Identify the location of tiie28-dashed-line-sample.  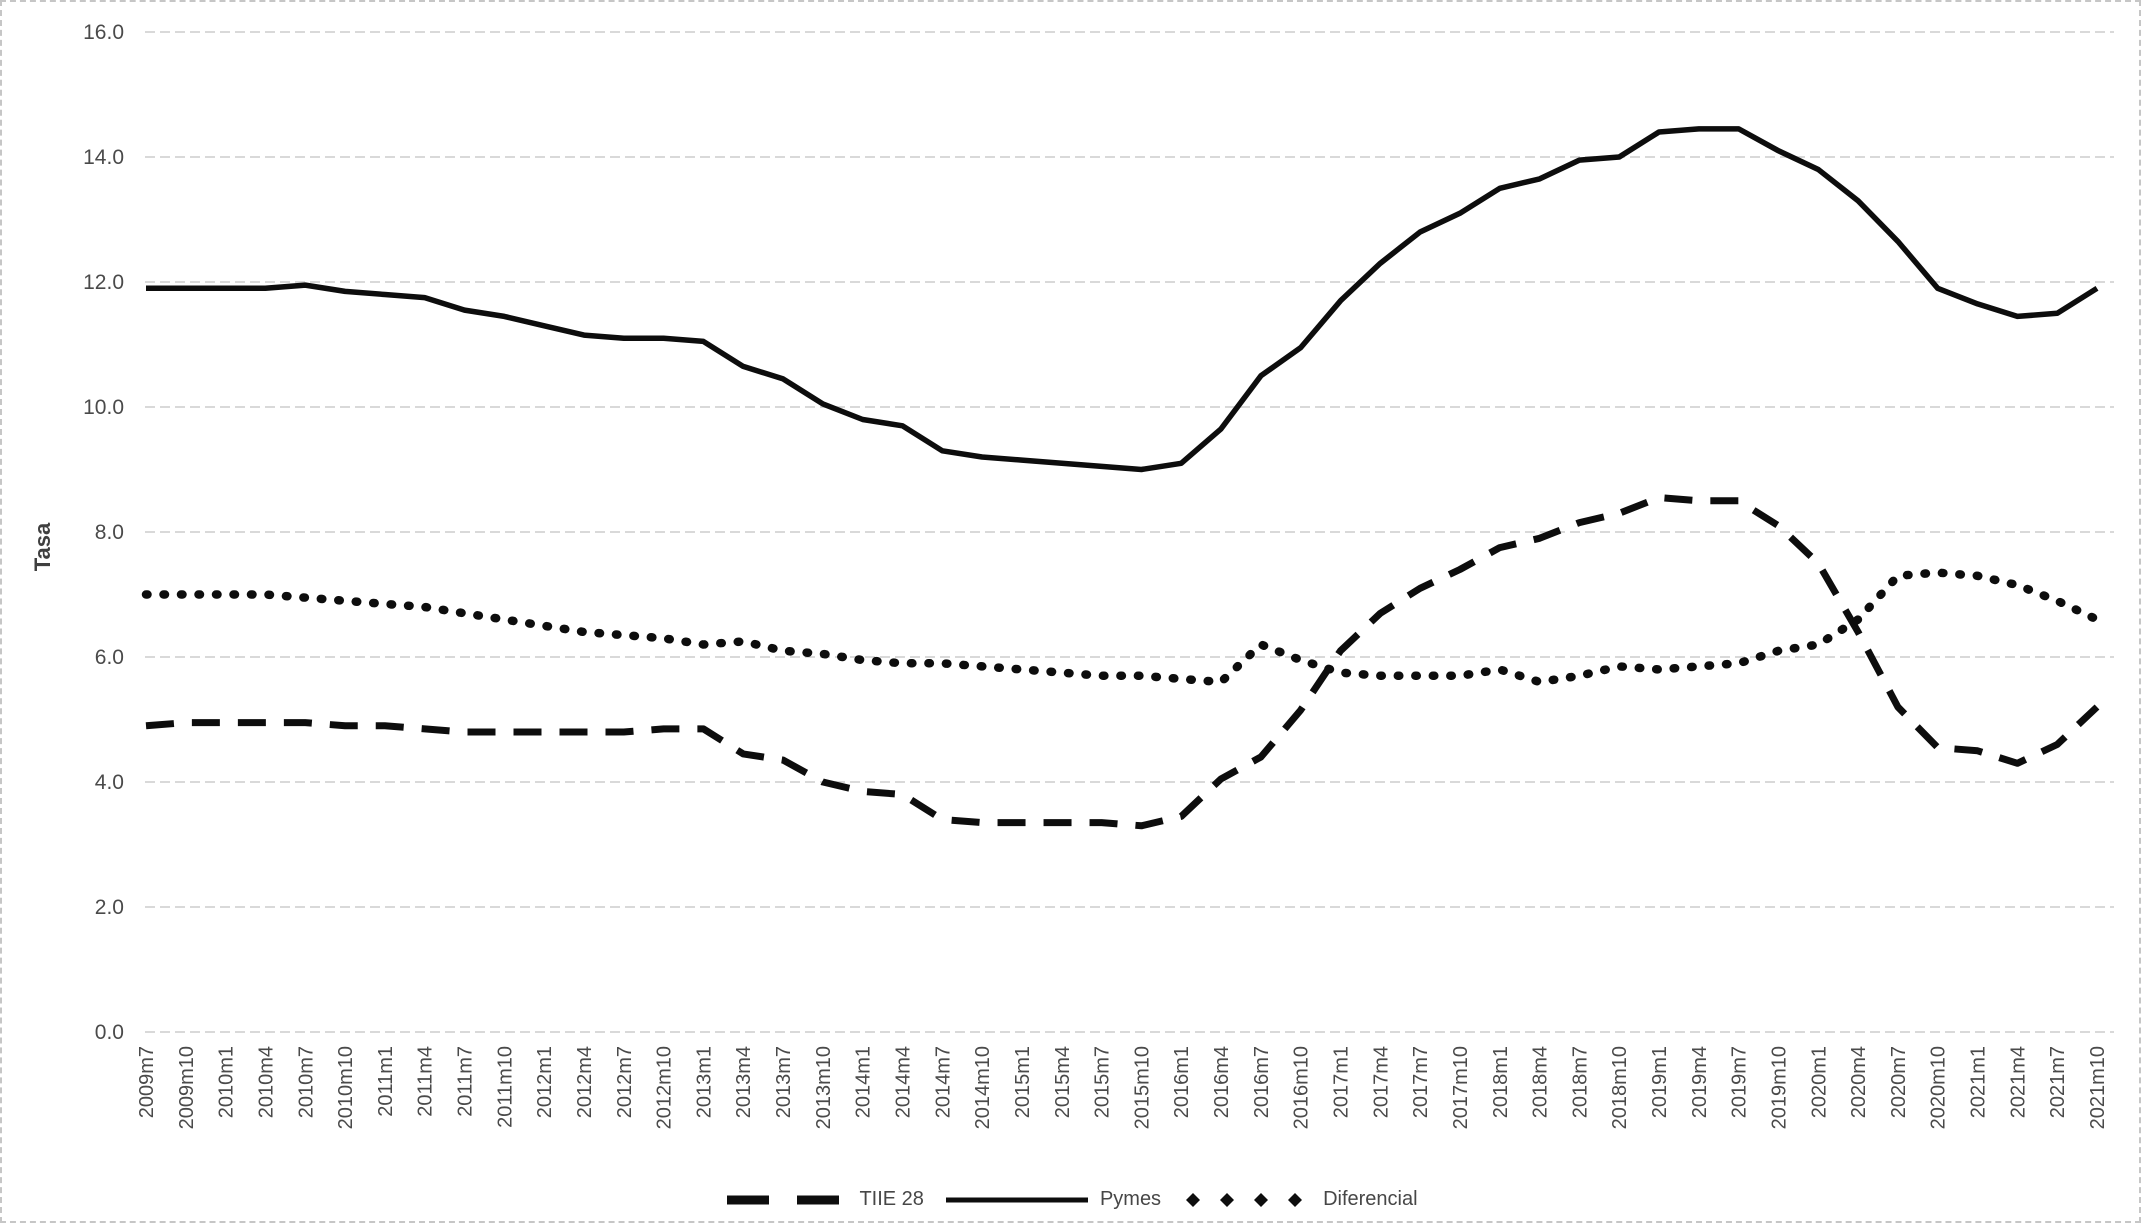
(787, 1199).